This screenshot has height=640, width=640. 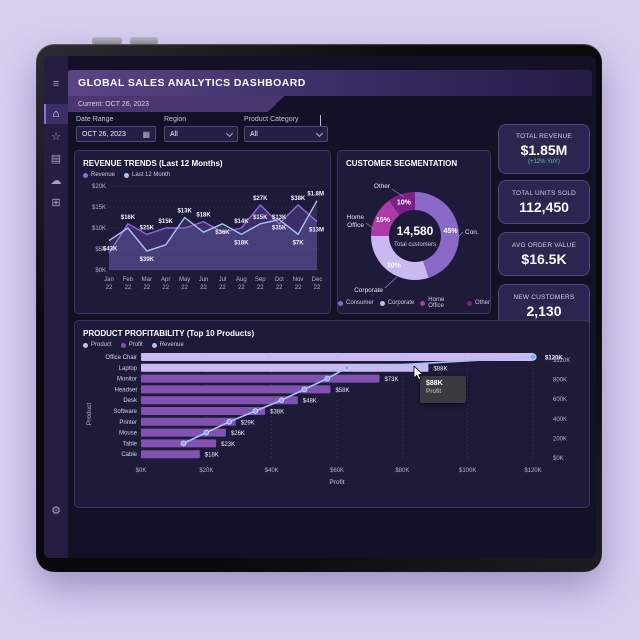 I want to click on svg-text: $25K, so click(x=147, y=228).